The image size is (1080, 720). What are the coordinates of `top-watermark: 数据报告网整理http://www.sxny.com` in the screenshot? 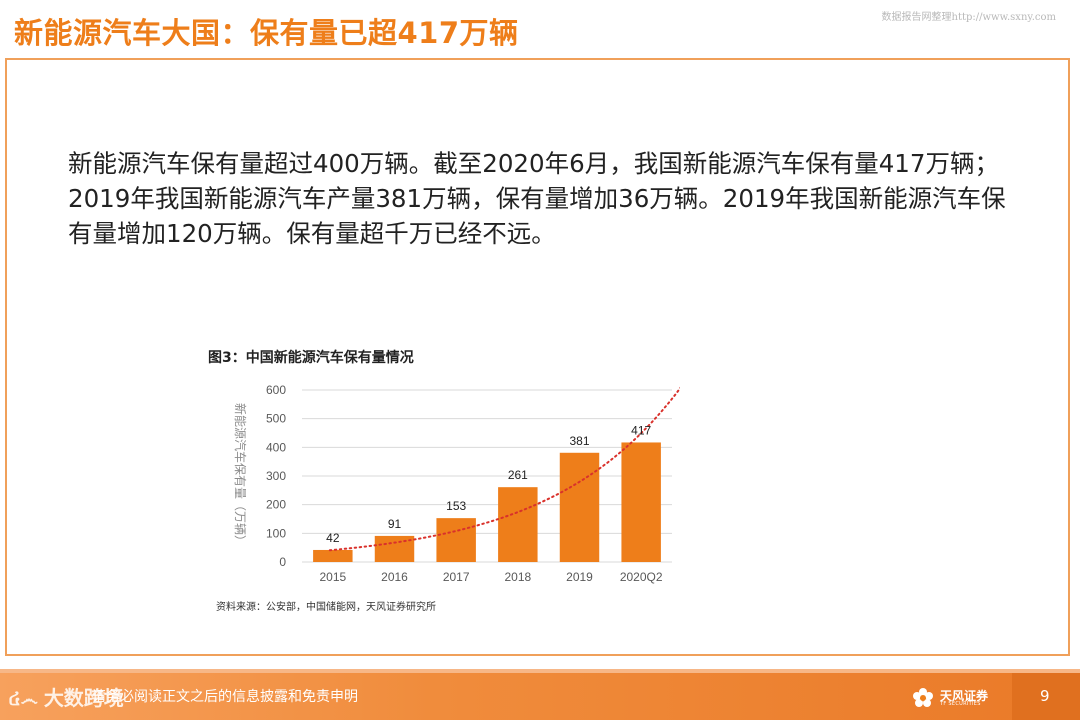 It's located at (968, 17).